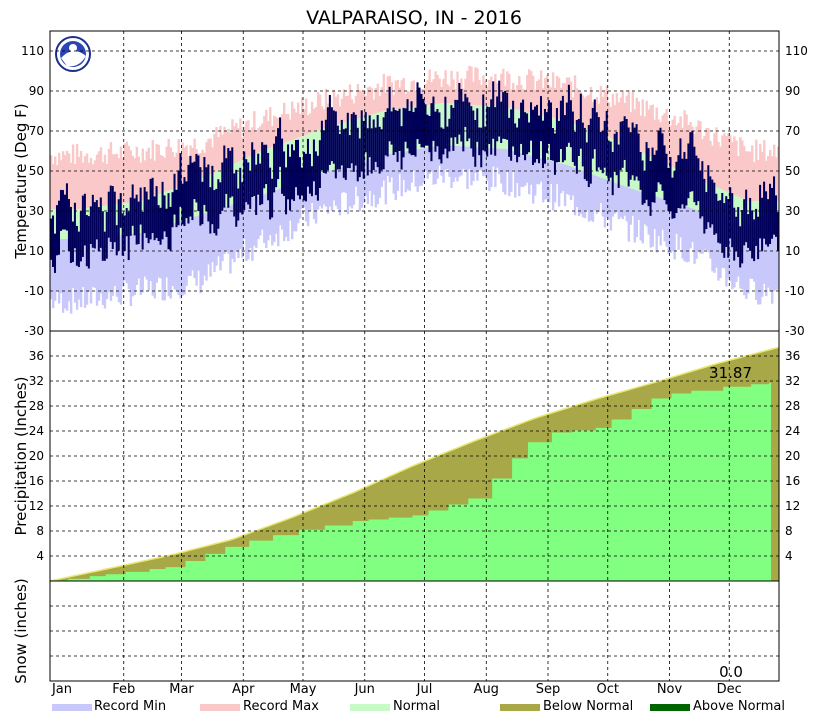 Image resolution: width=829 pixels, height=720 pixels. Describe the element at coordinates (123, 689) in the screenshot. I see `month-label: Feb` at that location.